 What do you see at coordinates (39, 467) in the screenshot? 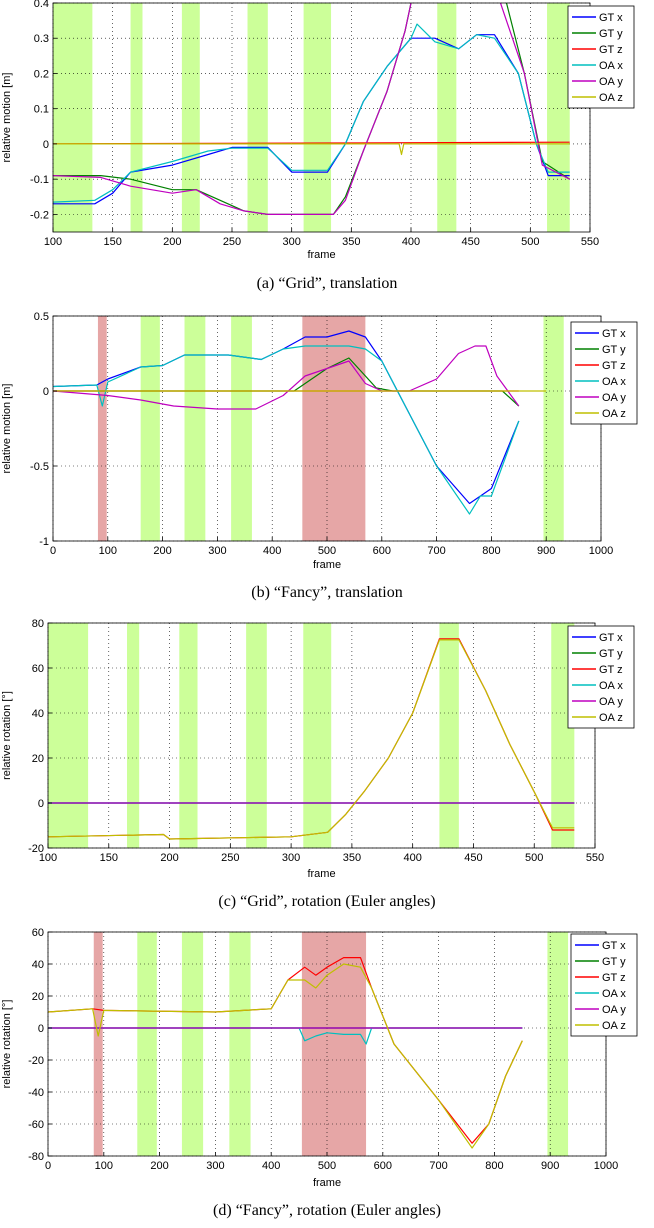
I see `y-tick-label: -0.5` at bounding box center [39, 467].